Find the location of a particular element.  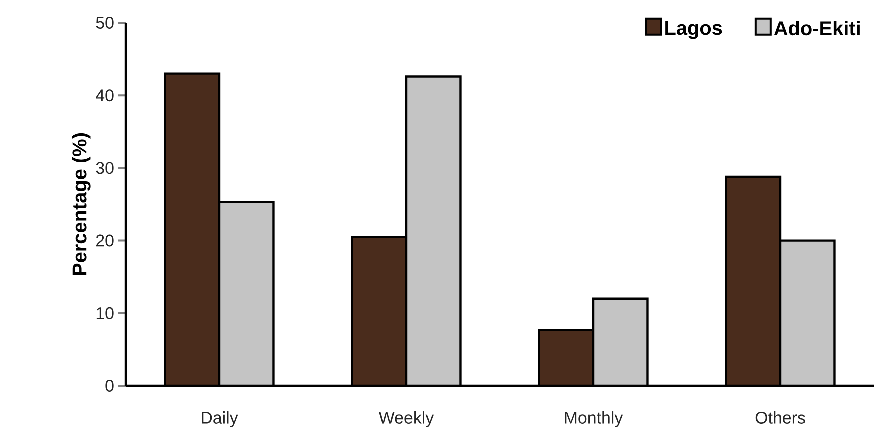

y-tick-label: 0 is located at coordinates (110, 386).